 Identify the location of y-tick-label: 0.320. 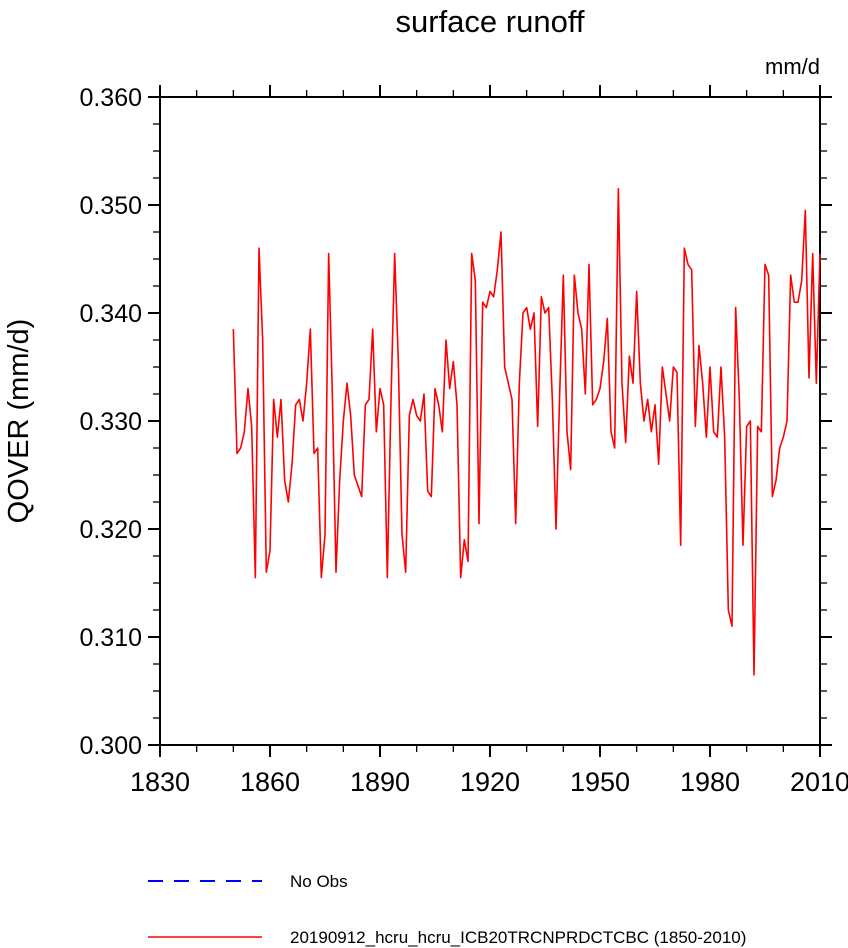
(110, 530).